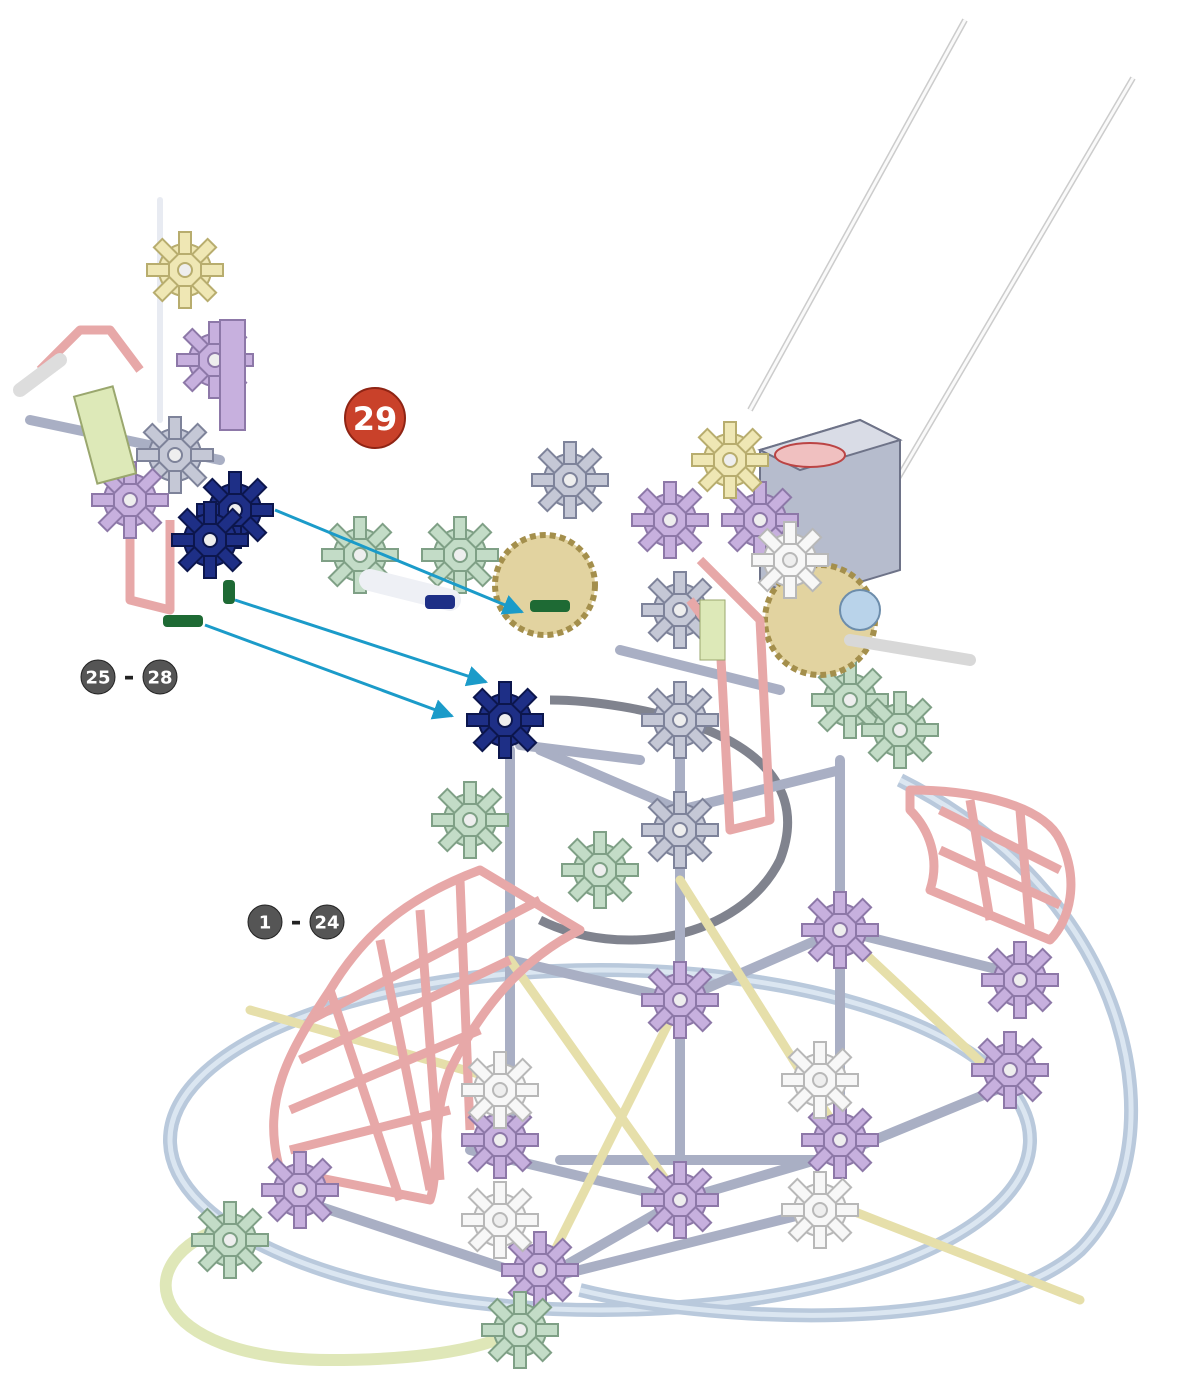  What do you see at coordinates (291, 412) in the screenshot?
I see `left-assembly` at bounding box center [291, 412].